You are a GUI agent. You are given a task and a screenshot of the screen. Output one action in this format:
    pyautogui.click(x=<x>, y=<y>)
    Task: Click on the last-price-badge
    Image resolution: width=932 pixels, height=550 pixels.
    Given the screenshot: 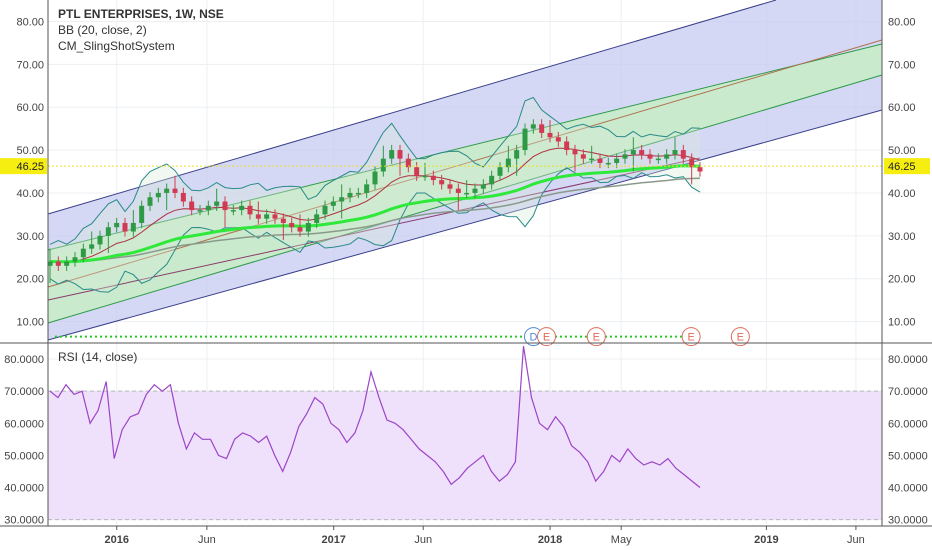 What is the action you would take?
    pyautogui.click(x=23, y=166)
    